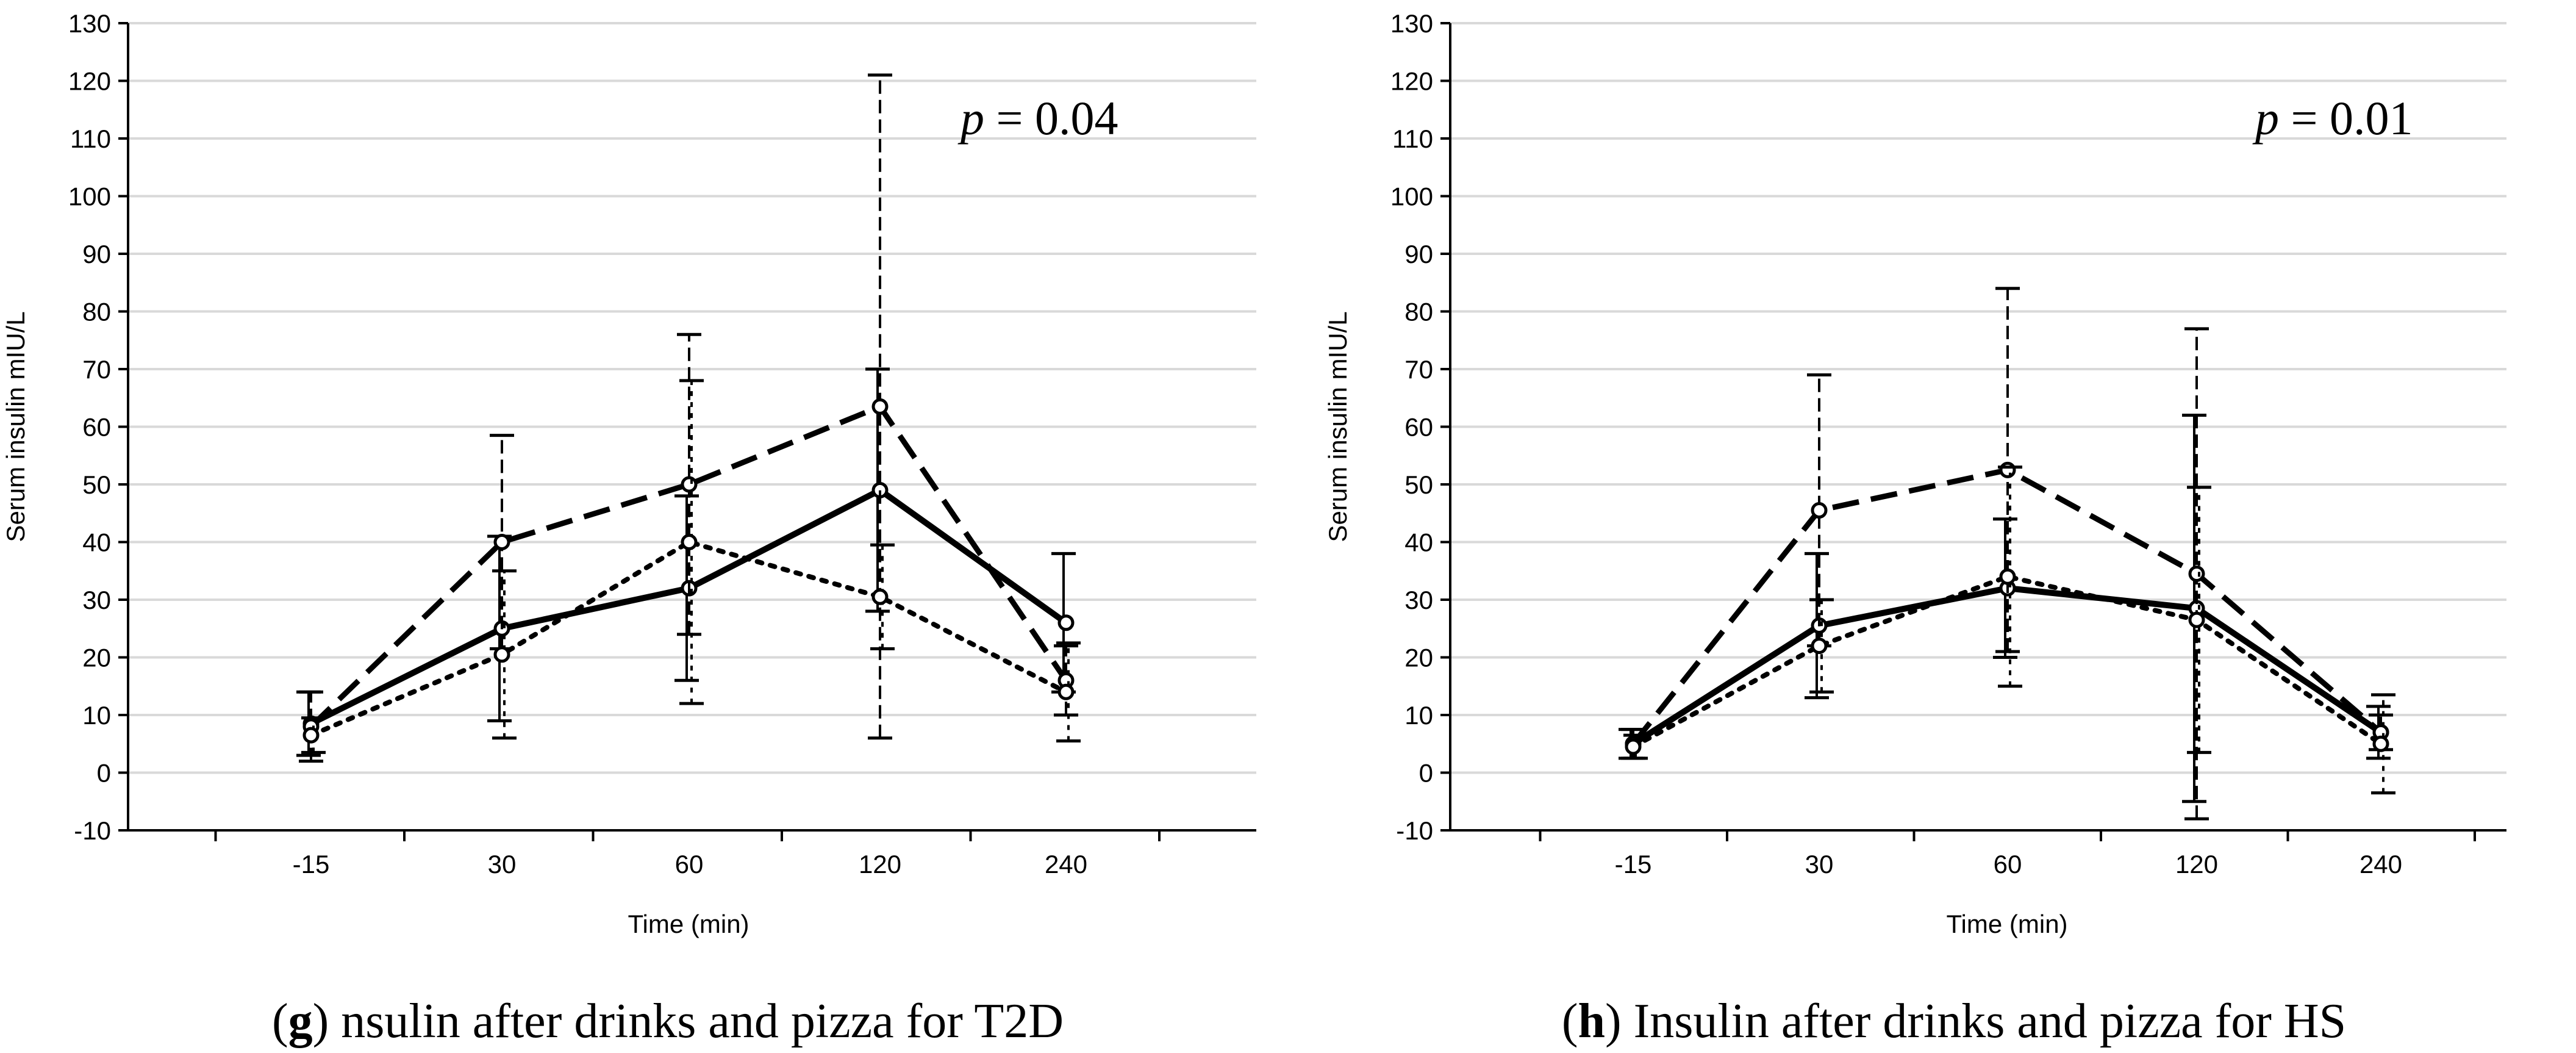 This screenshot has width=2576, height=1053. Describe the element at coordinates (2346, 118) in the screenshot. I see `p-value: = 0.01` at that location.